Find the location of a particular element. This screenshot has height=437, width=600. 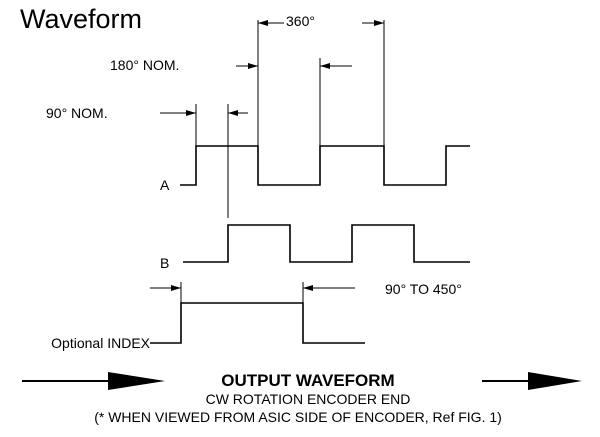

channel-a-wave is located at coordinates (325, 165).